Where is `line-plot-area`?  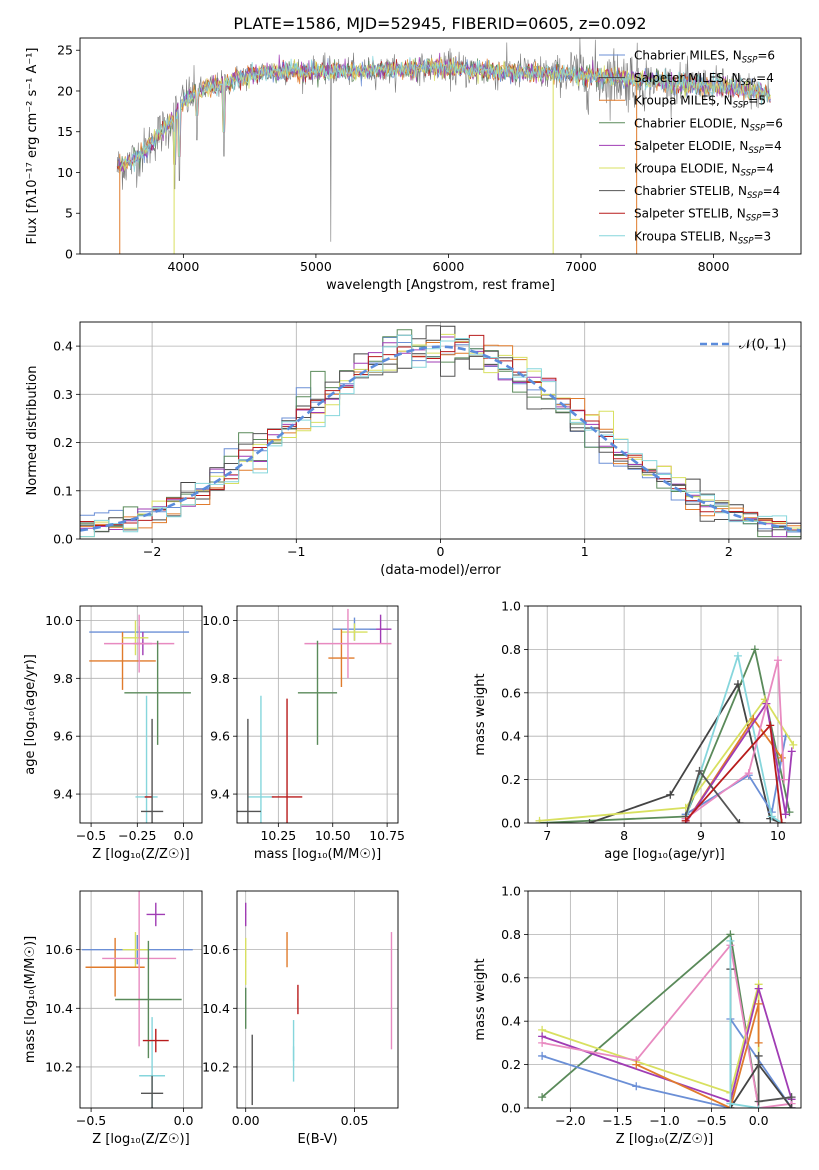
line-plot-area is located at coordinates (666, 734).